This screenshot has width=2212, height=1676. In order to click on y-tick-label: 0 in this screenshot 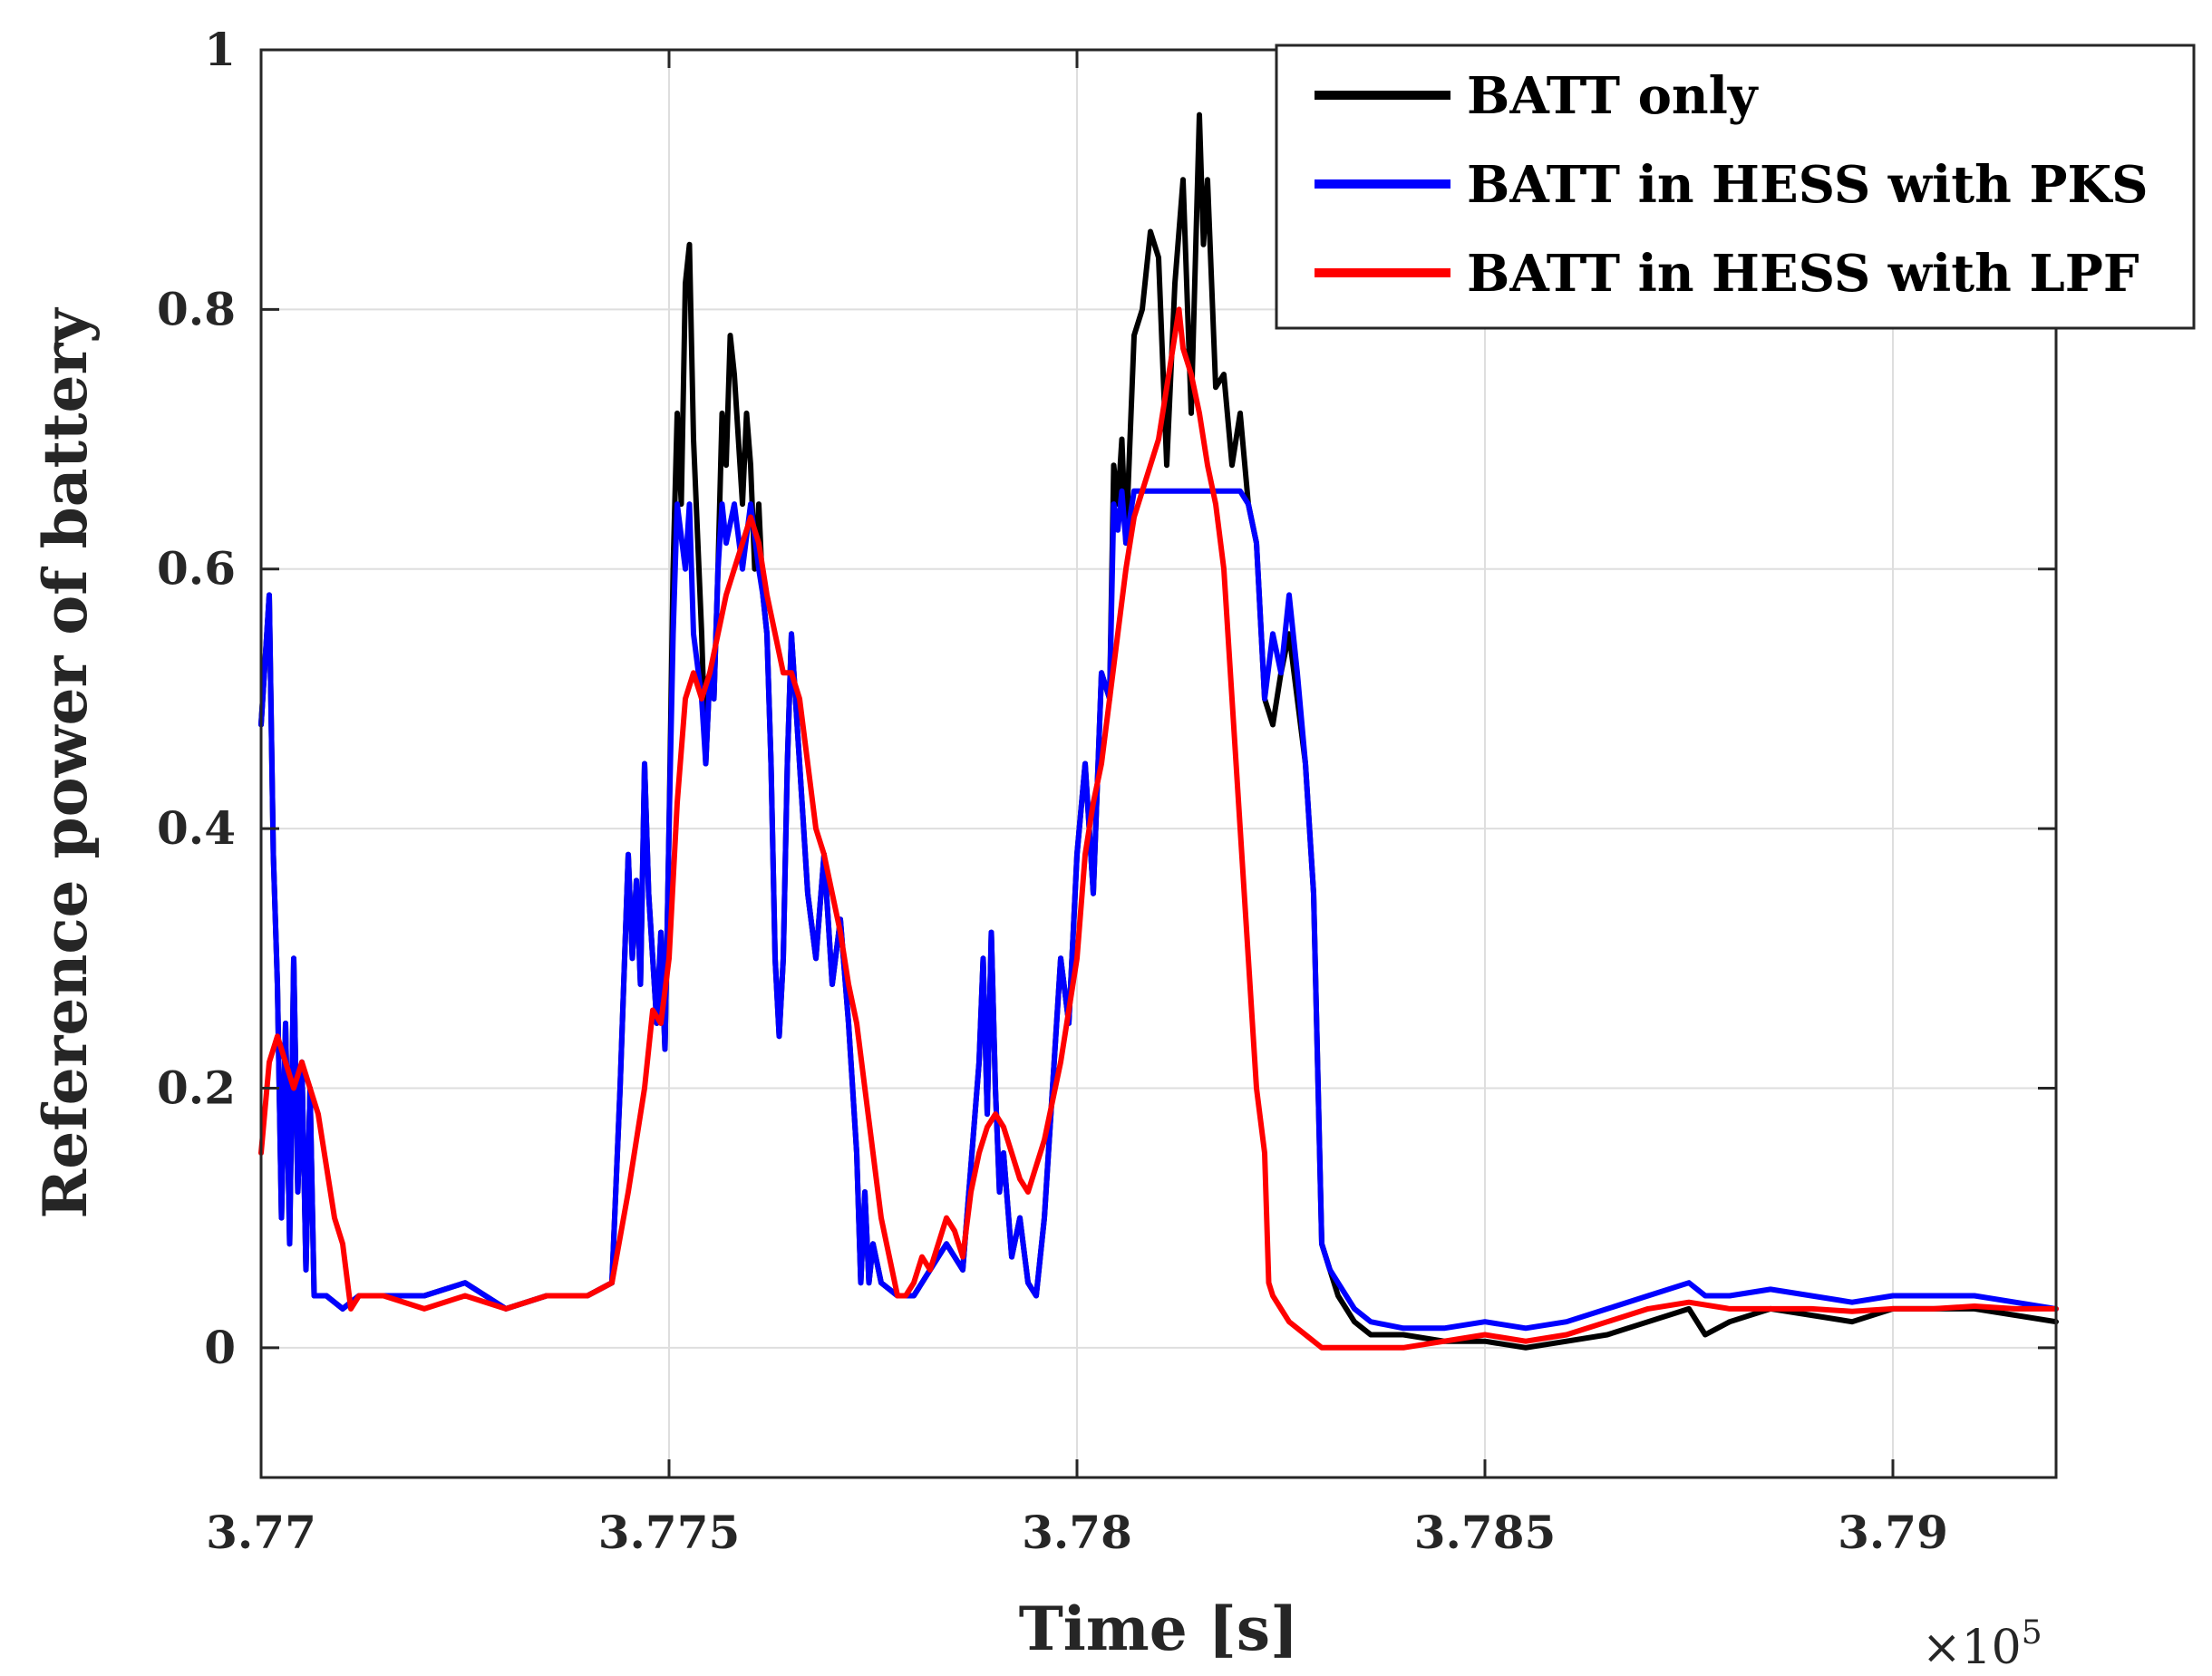, I will do `click(220, 1347)`.